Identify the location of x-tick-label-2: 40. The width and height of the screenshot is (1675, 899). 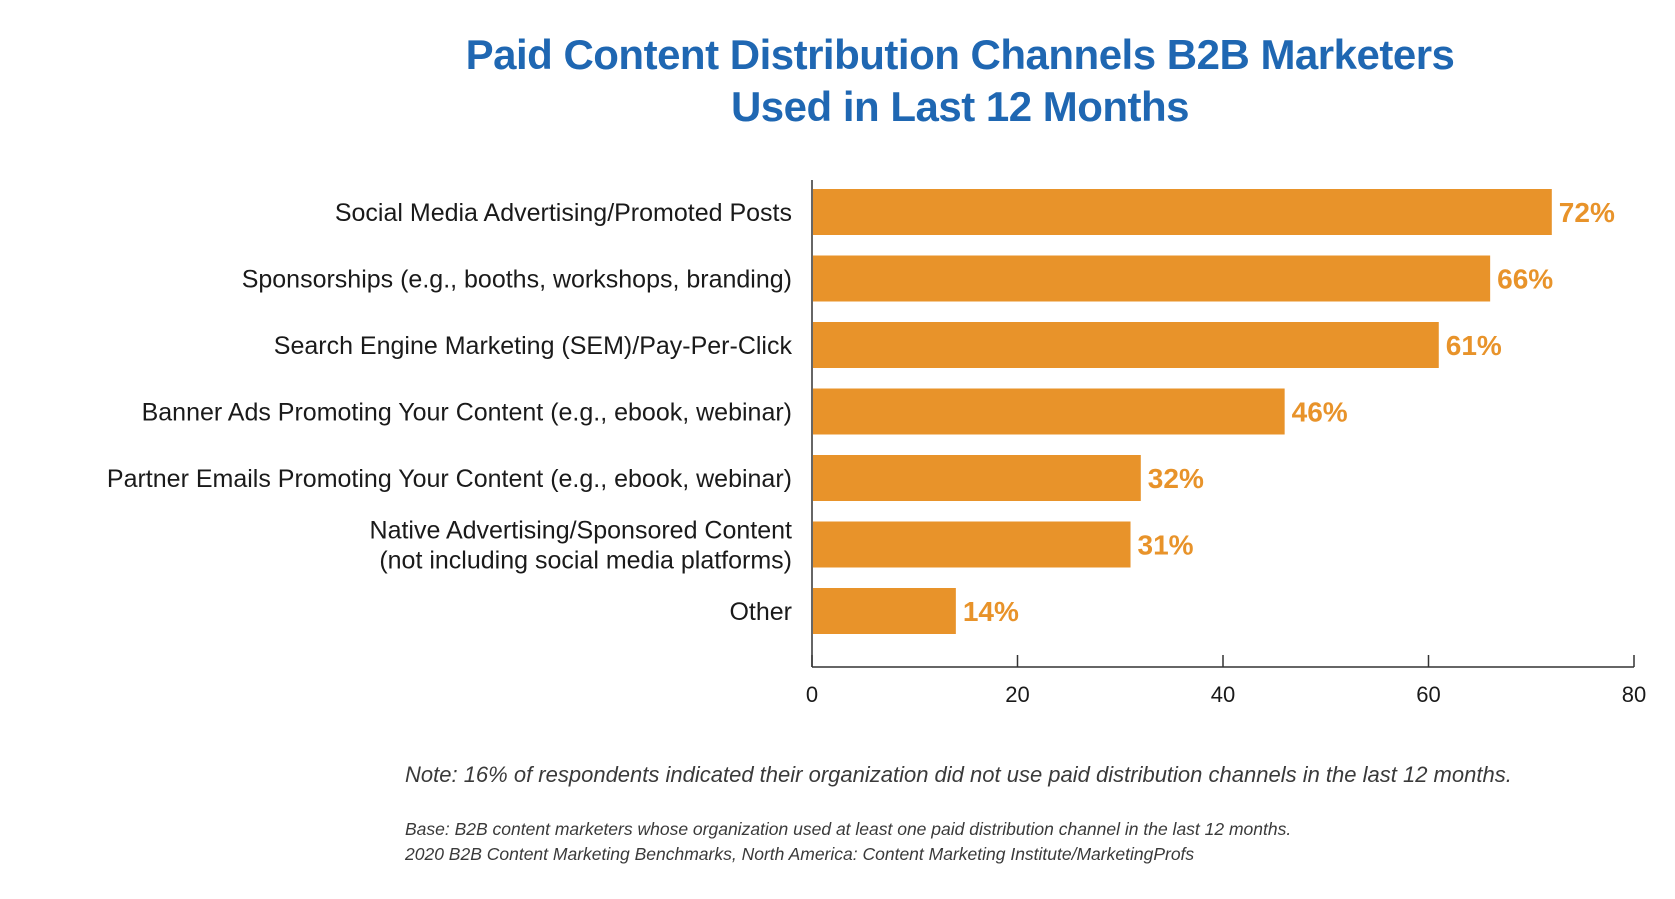
(1223, 694).